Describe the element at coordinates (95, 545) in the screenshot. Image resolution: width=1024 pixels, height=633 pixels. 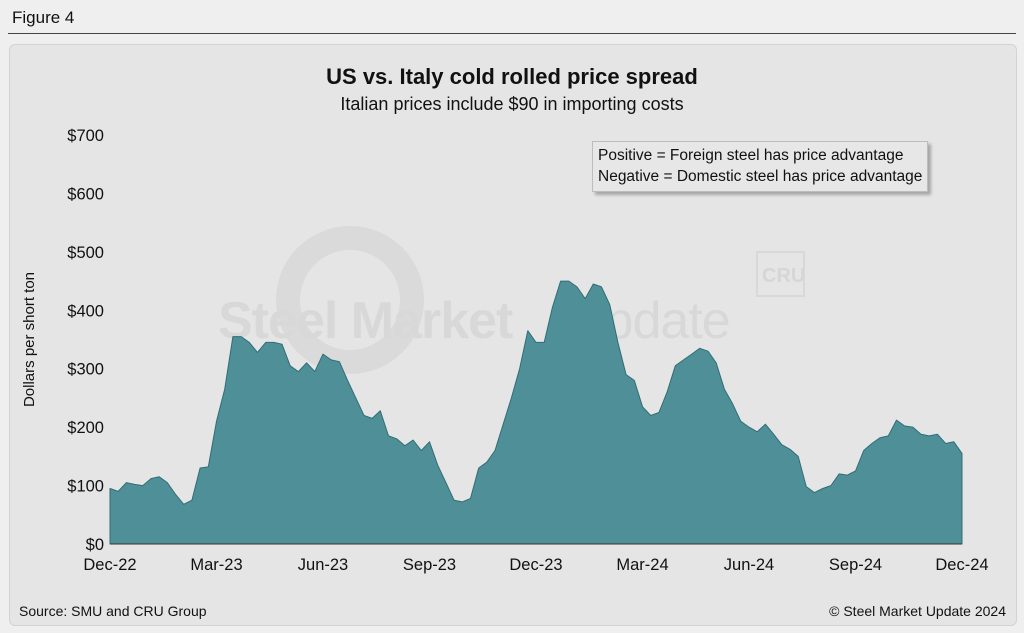
I see `y-tick-label: $0` at that location.